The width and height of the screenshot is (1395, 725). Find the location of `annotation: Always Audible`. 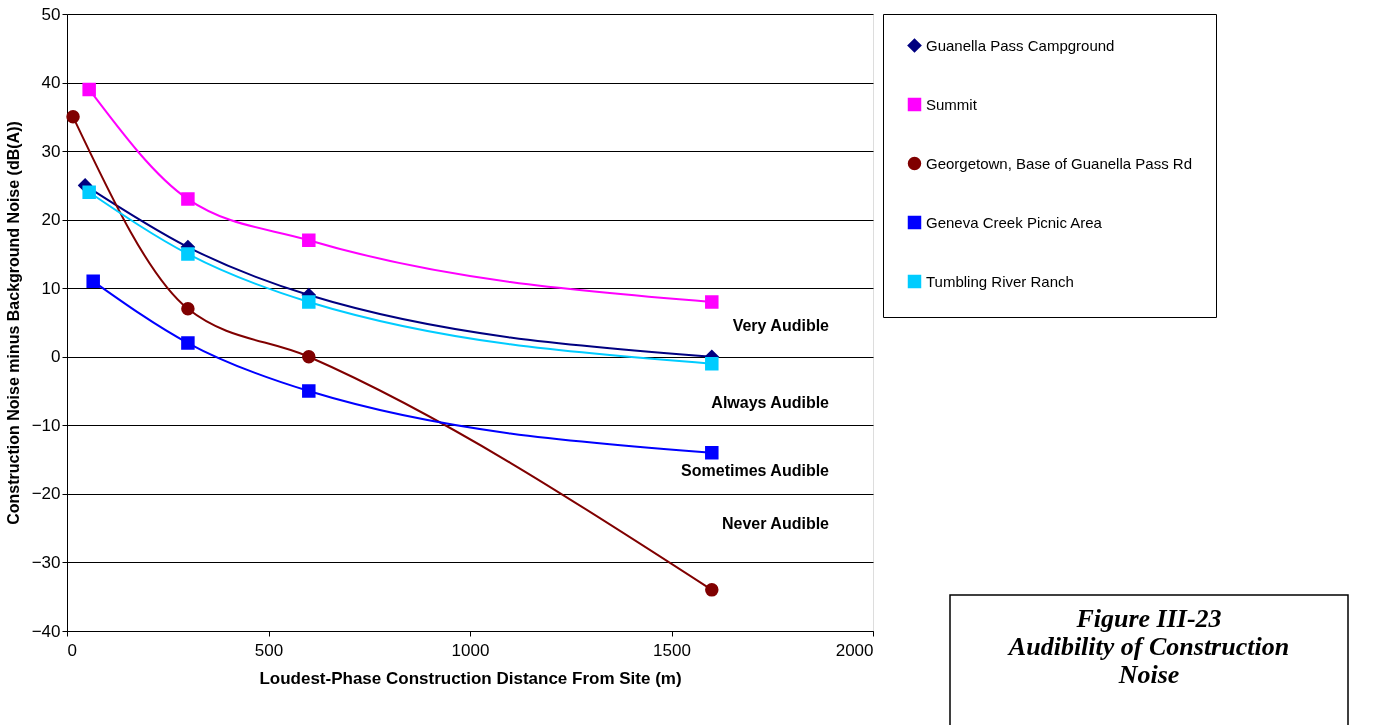

annotation: Always Audible is located at coordinates (770, 402).